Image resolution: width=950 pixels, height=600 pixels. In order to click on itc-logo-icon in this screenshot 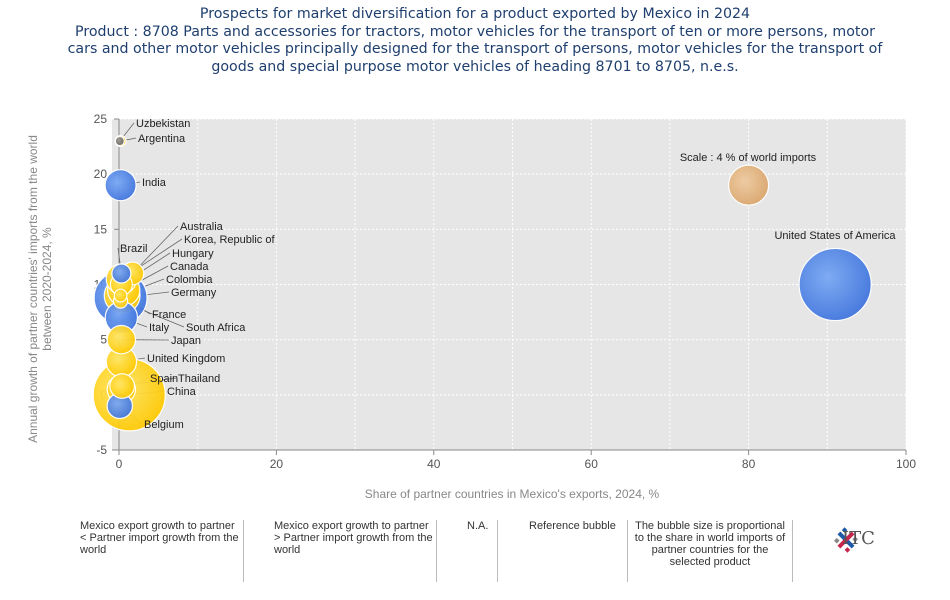, I will do `click(846, 540)`.